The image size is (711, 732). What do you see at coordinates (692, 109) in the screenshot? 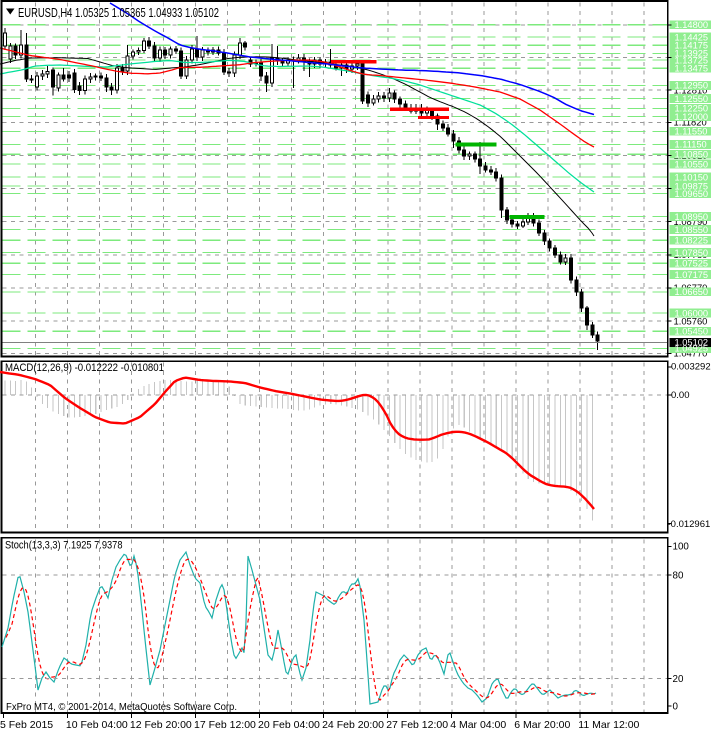
I see `svg-text: 1.12250` at bounding box center [692, 109].